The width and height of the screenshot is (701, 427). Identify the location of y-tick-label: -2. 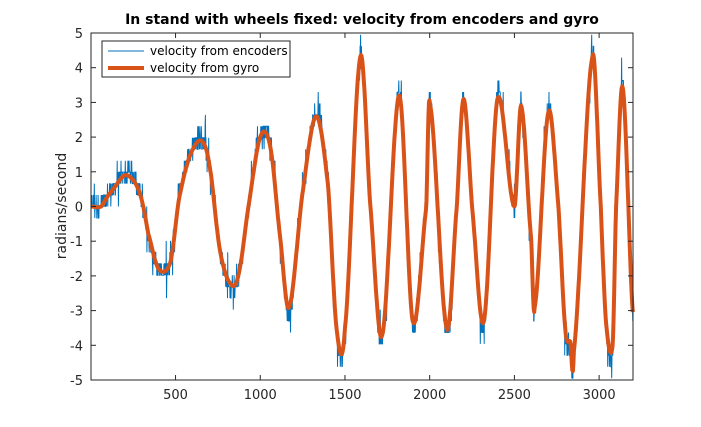
(76, 277).